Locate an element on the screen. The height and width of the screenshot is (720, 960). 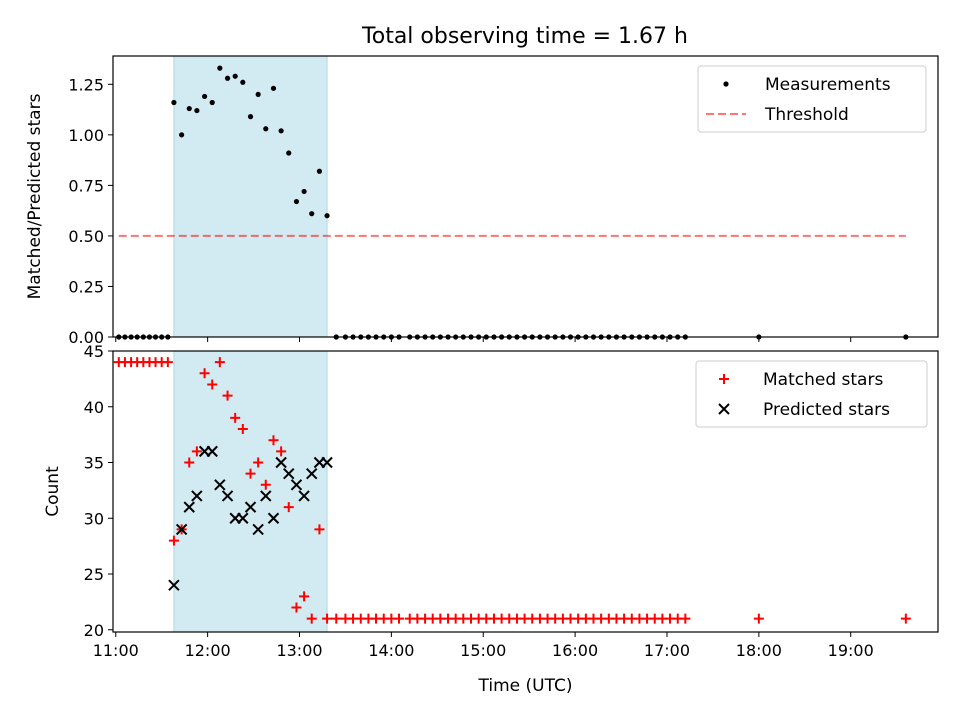
y-tick-label: 1.00 is located at coordinates (86, 135).